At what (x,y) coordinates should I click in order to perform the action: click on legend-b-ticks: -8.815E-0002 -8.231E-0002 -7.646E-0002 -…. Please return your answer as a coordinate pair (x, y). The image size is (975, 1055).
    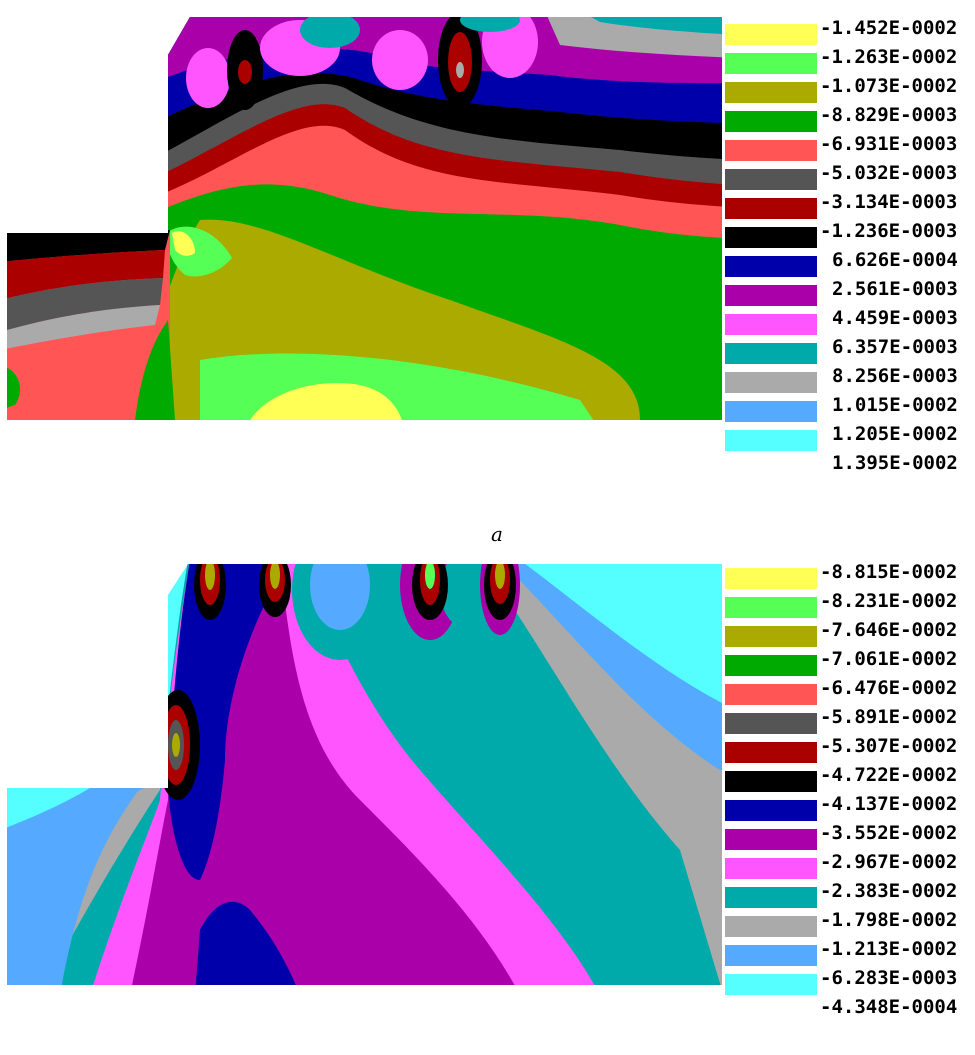
    Looking at the image, I should click on (888, 789).